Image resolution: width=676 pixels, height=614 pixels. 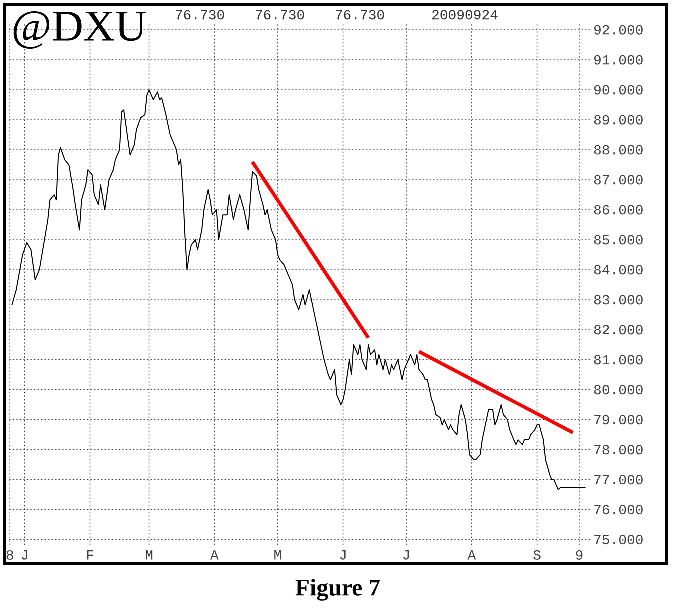 I want to click on y-tick-label: 78.000, so click(x=618, y=450).